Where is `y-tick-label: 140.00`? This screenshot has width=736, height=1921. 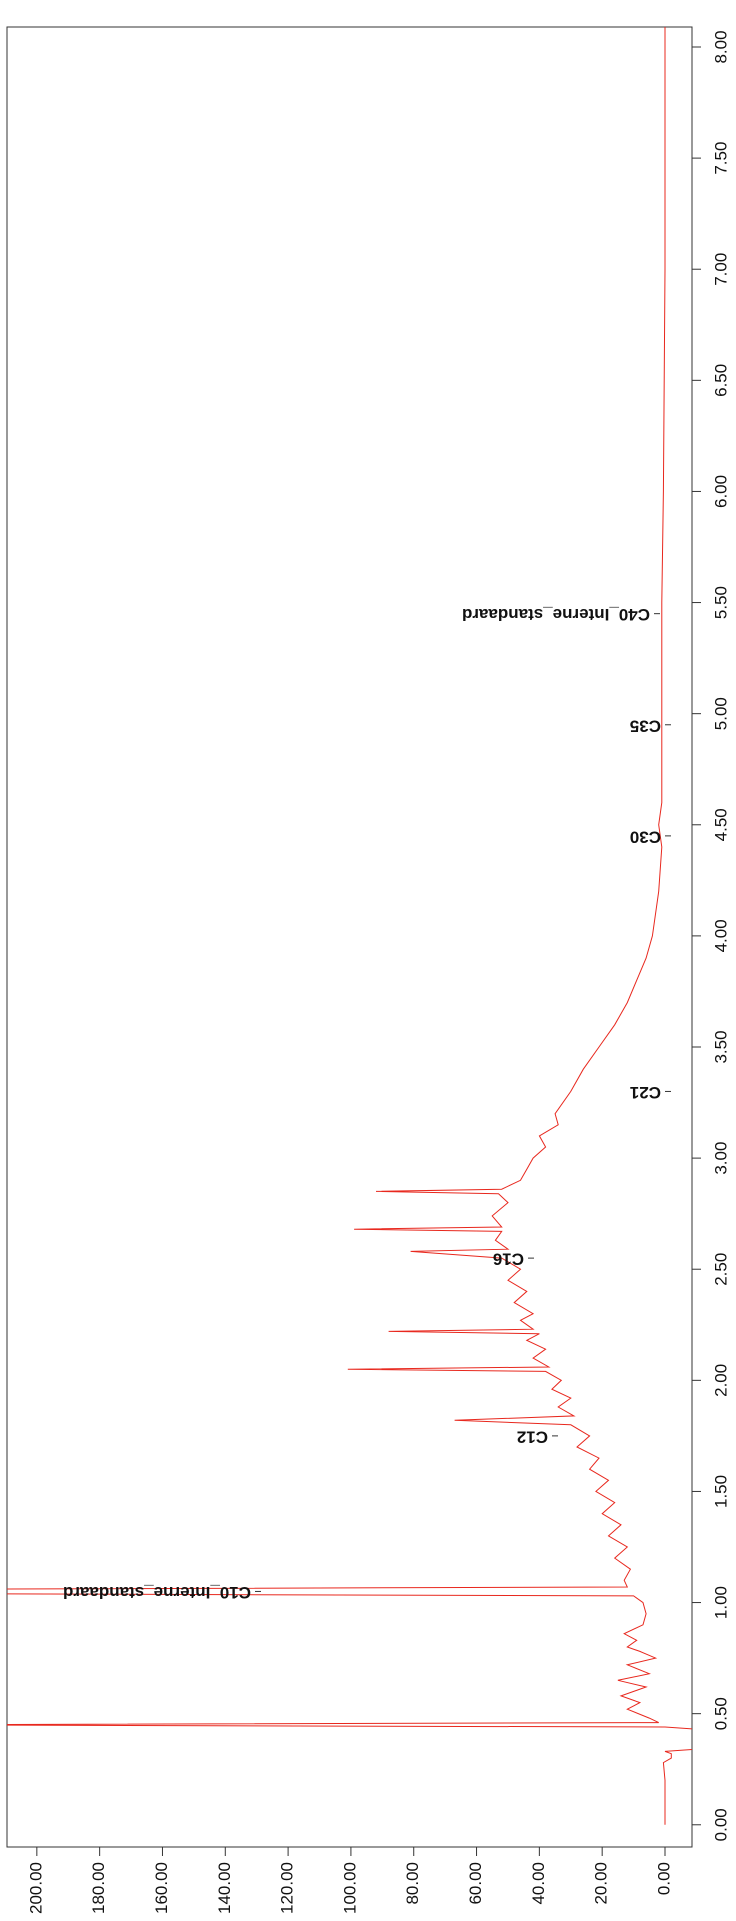 y-tick-label: 140.00 is located at coordinates (224, 1888).